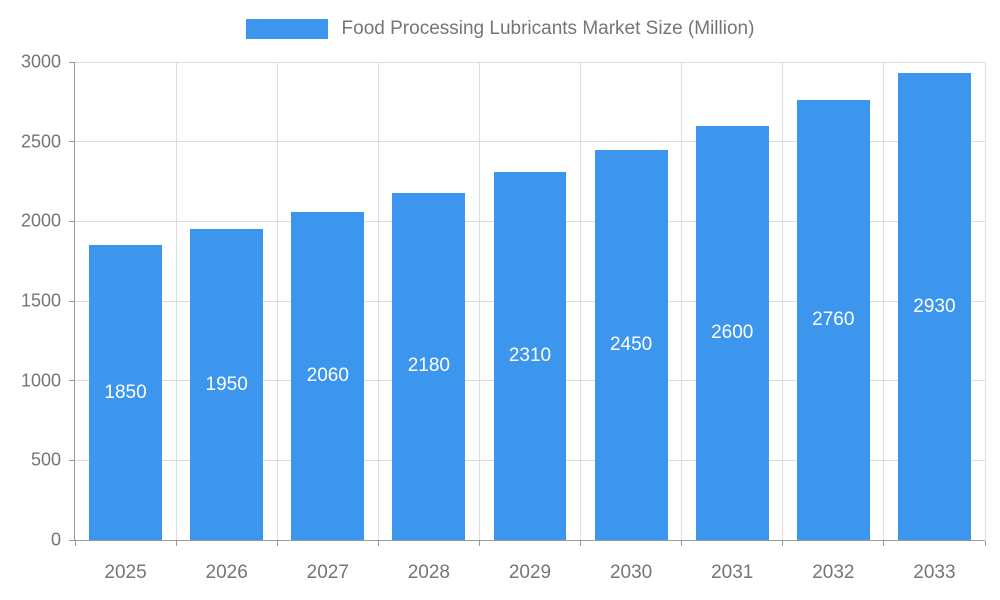  What do you see at coordinates (631, 572) in the screenshot?
I see `x-axis-label: 2030` at bounding box center [631, 572].